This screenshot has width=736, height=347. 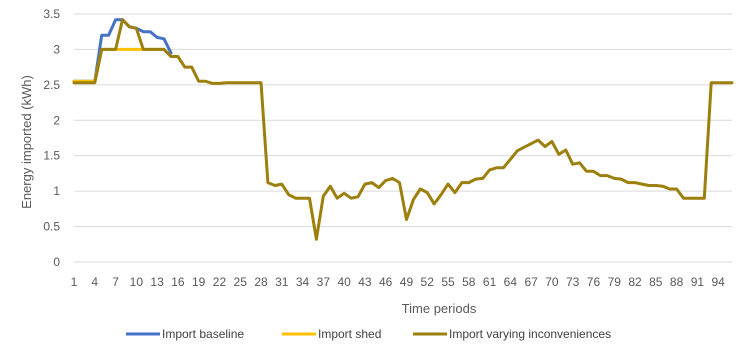 I want to click on x-tick-label: 55, so click(x=448, y=282).